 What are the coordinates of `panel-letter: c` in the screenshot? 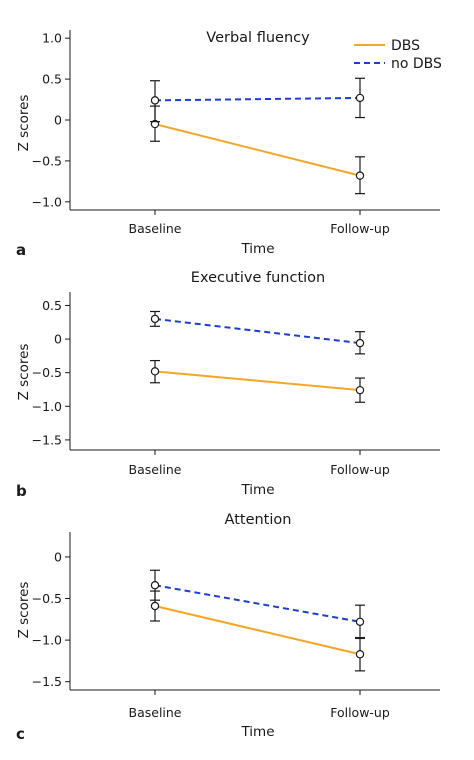 It's located at (20, 734).